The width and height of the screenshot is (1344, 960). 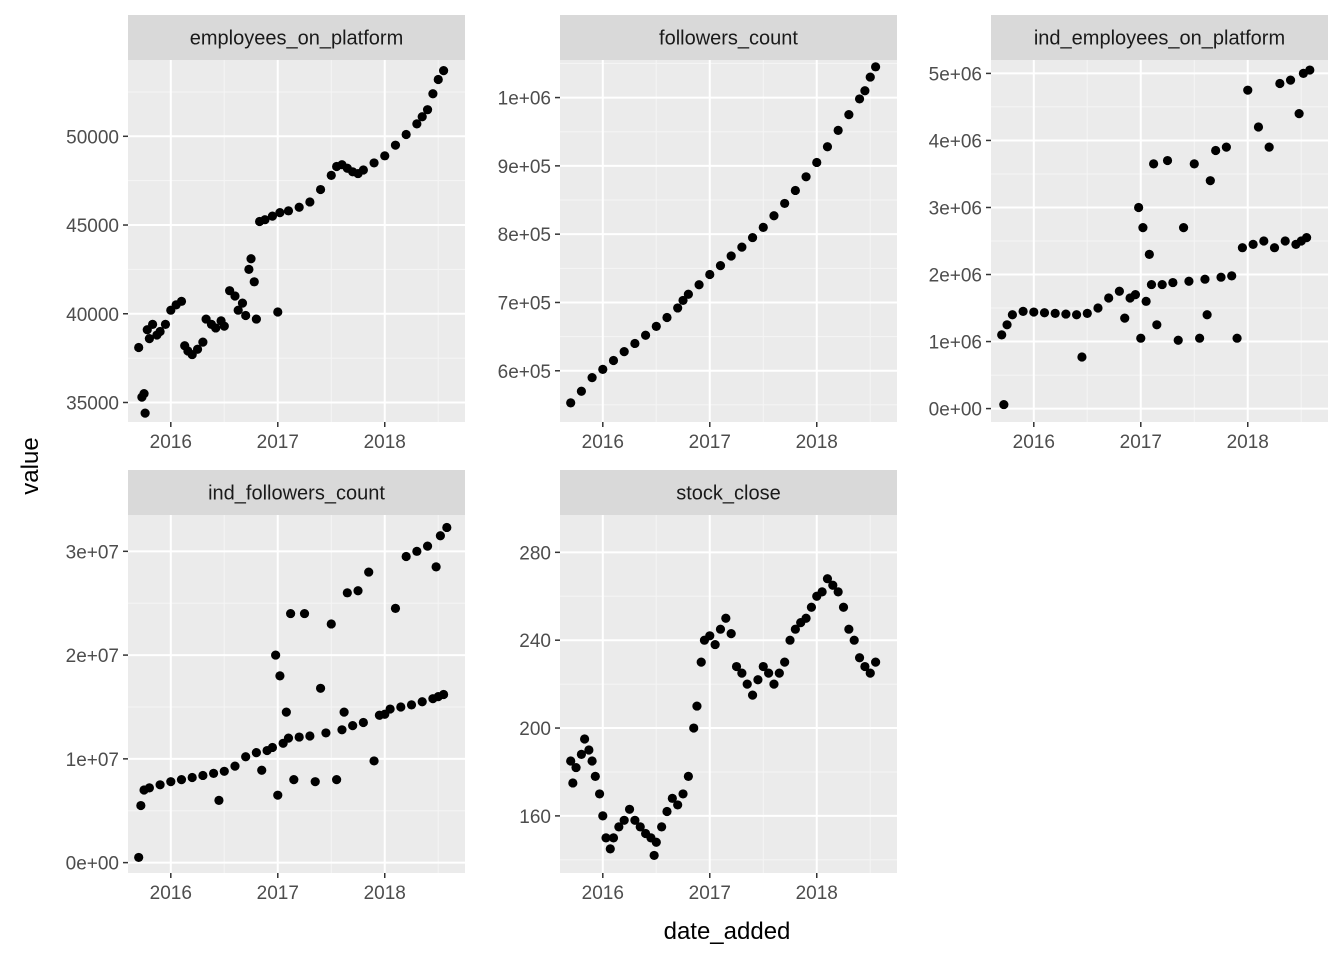 I want to click on y-axis-title: value, so click(x=30, y=465).